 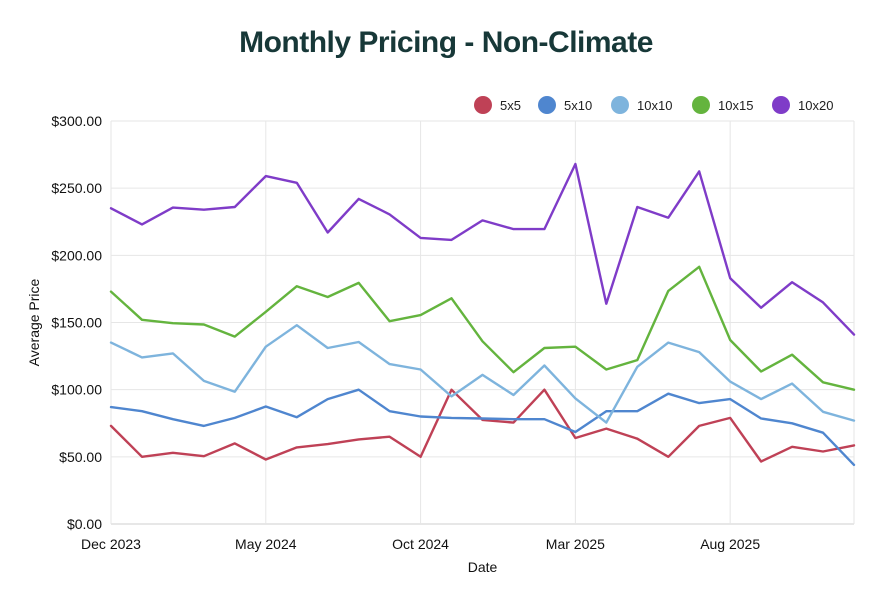 I want to click on y-tick-label: $300.00, so click(x=76, y=121).